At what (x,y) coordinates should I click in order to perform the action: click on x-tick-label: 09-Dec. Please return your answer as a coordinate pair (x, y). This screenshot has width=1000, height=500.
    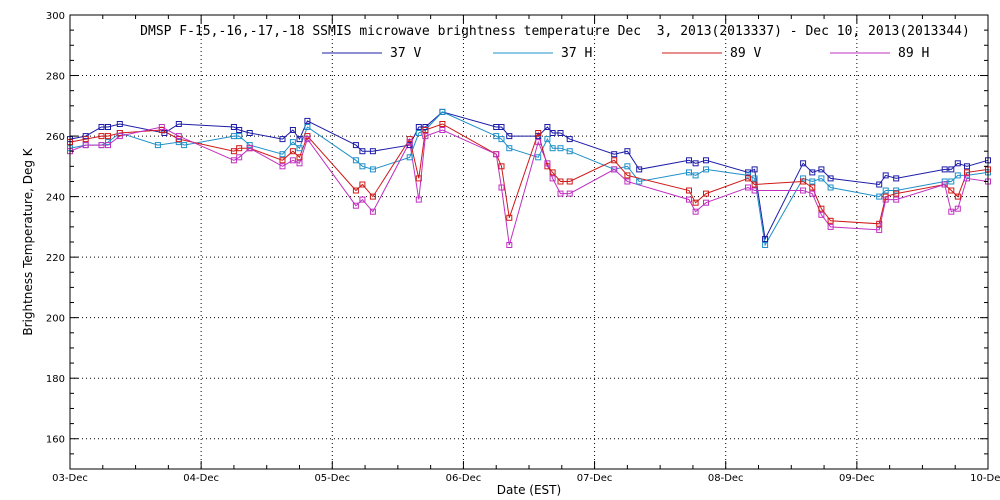
    Looking at the image, I should click on (857, 478).